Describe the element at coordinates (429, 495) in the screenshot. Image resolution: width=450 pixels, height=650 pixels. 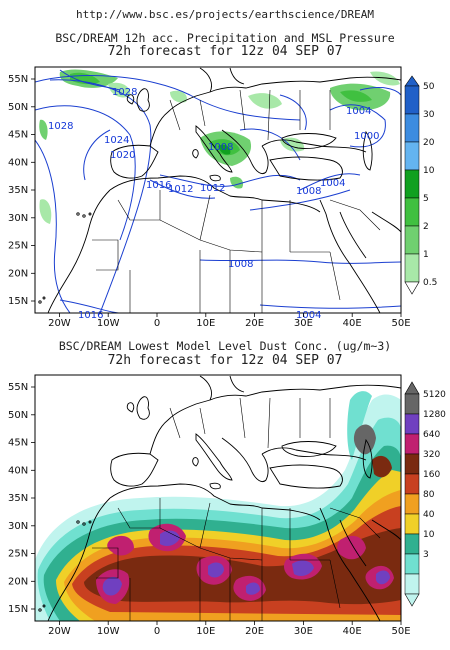
I see `dust-colorbar-label: 80` at that location.